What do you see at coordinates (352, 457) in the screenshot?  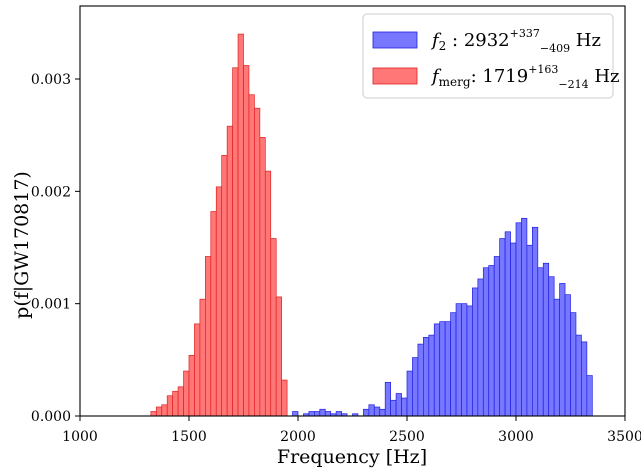 I see `x-axis-label: Frequency [Hz]` at bounding box center [352, 457].